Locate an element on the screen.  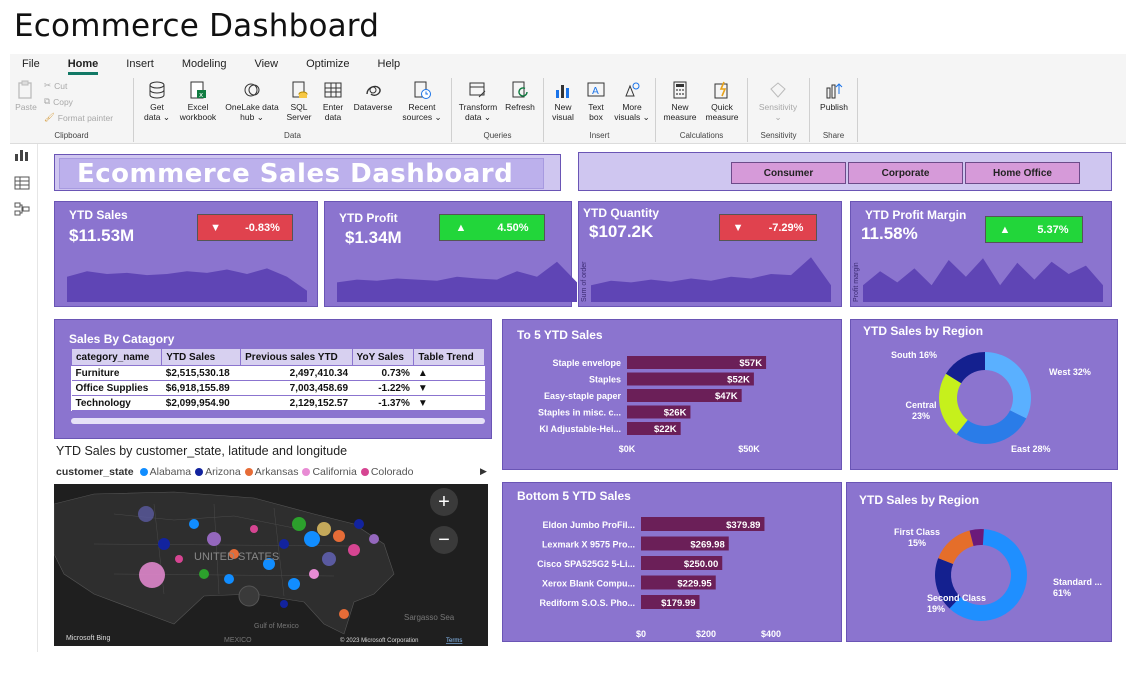
quick-measure-button: Quick measure is located at coordinates (722, 101).